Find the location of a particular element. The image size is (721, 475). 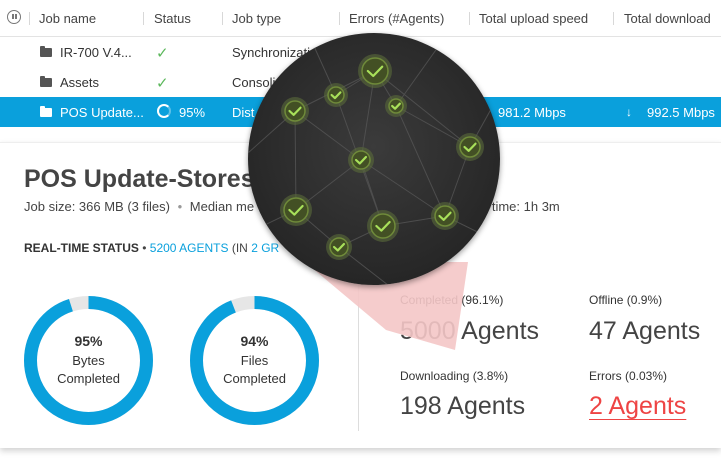

downloading-value: 198 Agents is located at coordinates (463, 406).